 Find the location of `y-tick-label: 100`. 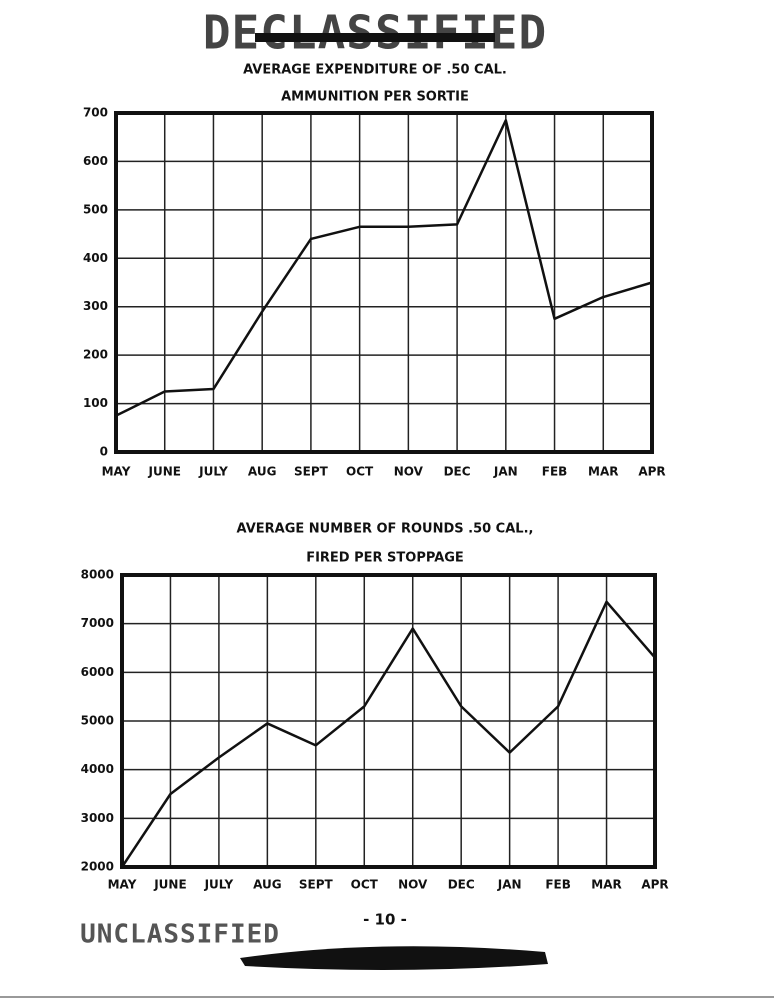

y-tick-label: 100 is located at coordinates (95, 403).